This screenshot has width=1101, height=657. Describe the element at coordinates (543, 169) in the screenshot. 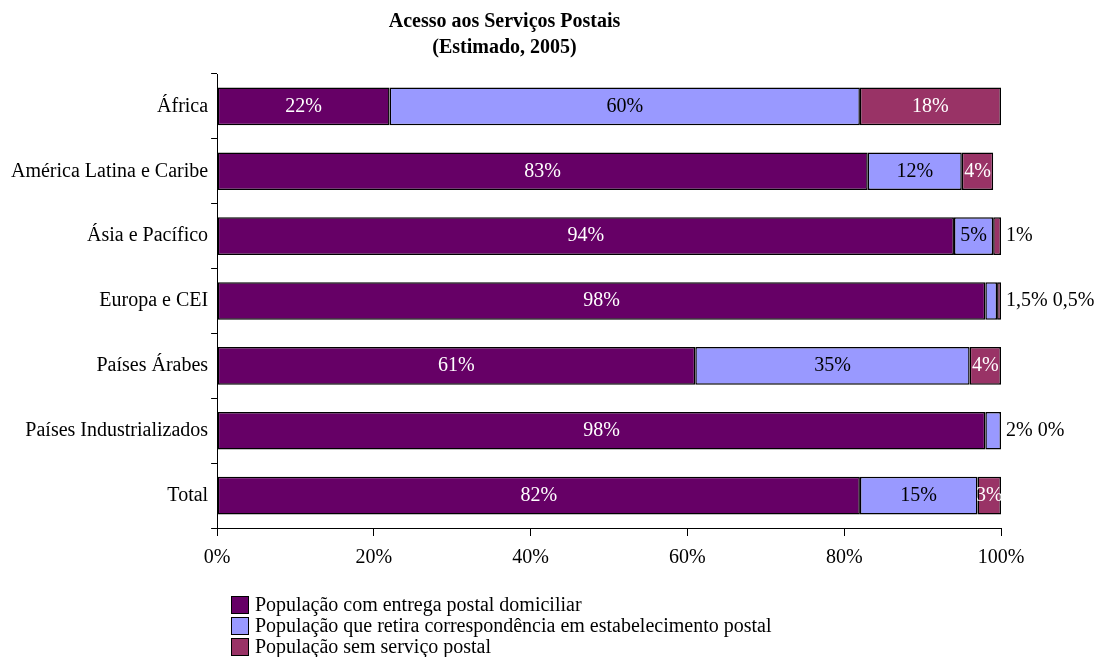

I see `data-label: 83%` at that location.